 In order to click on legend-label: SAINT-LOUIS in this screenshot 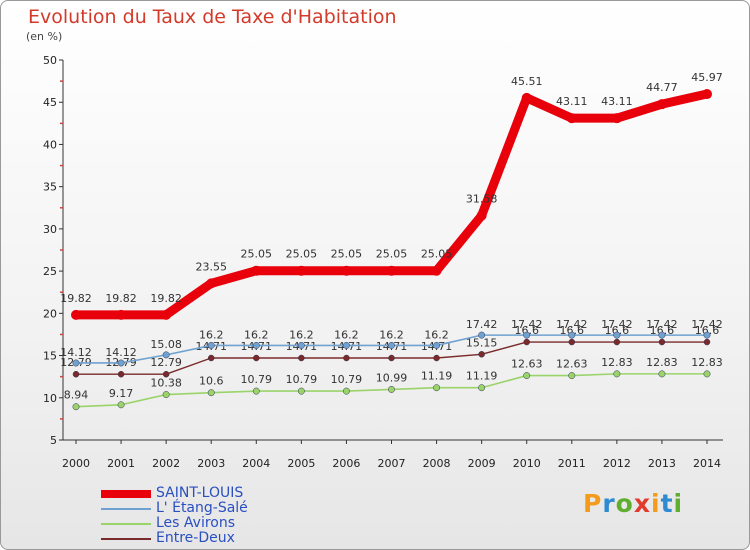, I will do `click(200, 493)`.